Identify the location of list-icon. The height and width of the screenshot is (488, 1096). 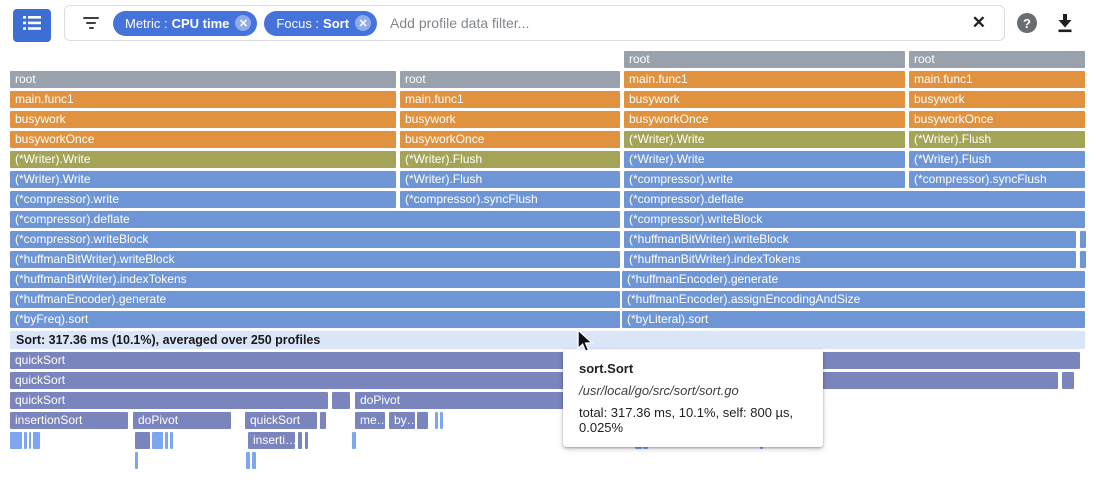
(32, 25).